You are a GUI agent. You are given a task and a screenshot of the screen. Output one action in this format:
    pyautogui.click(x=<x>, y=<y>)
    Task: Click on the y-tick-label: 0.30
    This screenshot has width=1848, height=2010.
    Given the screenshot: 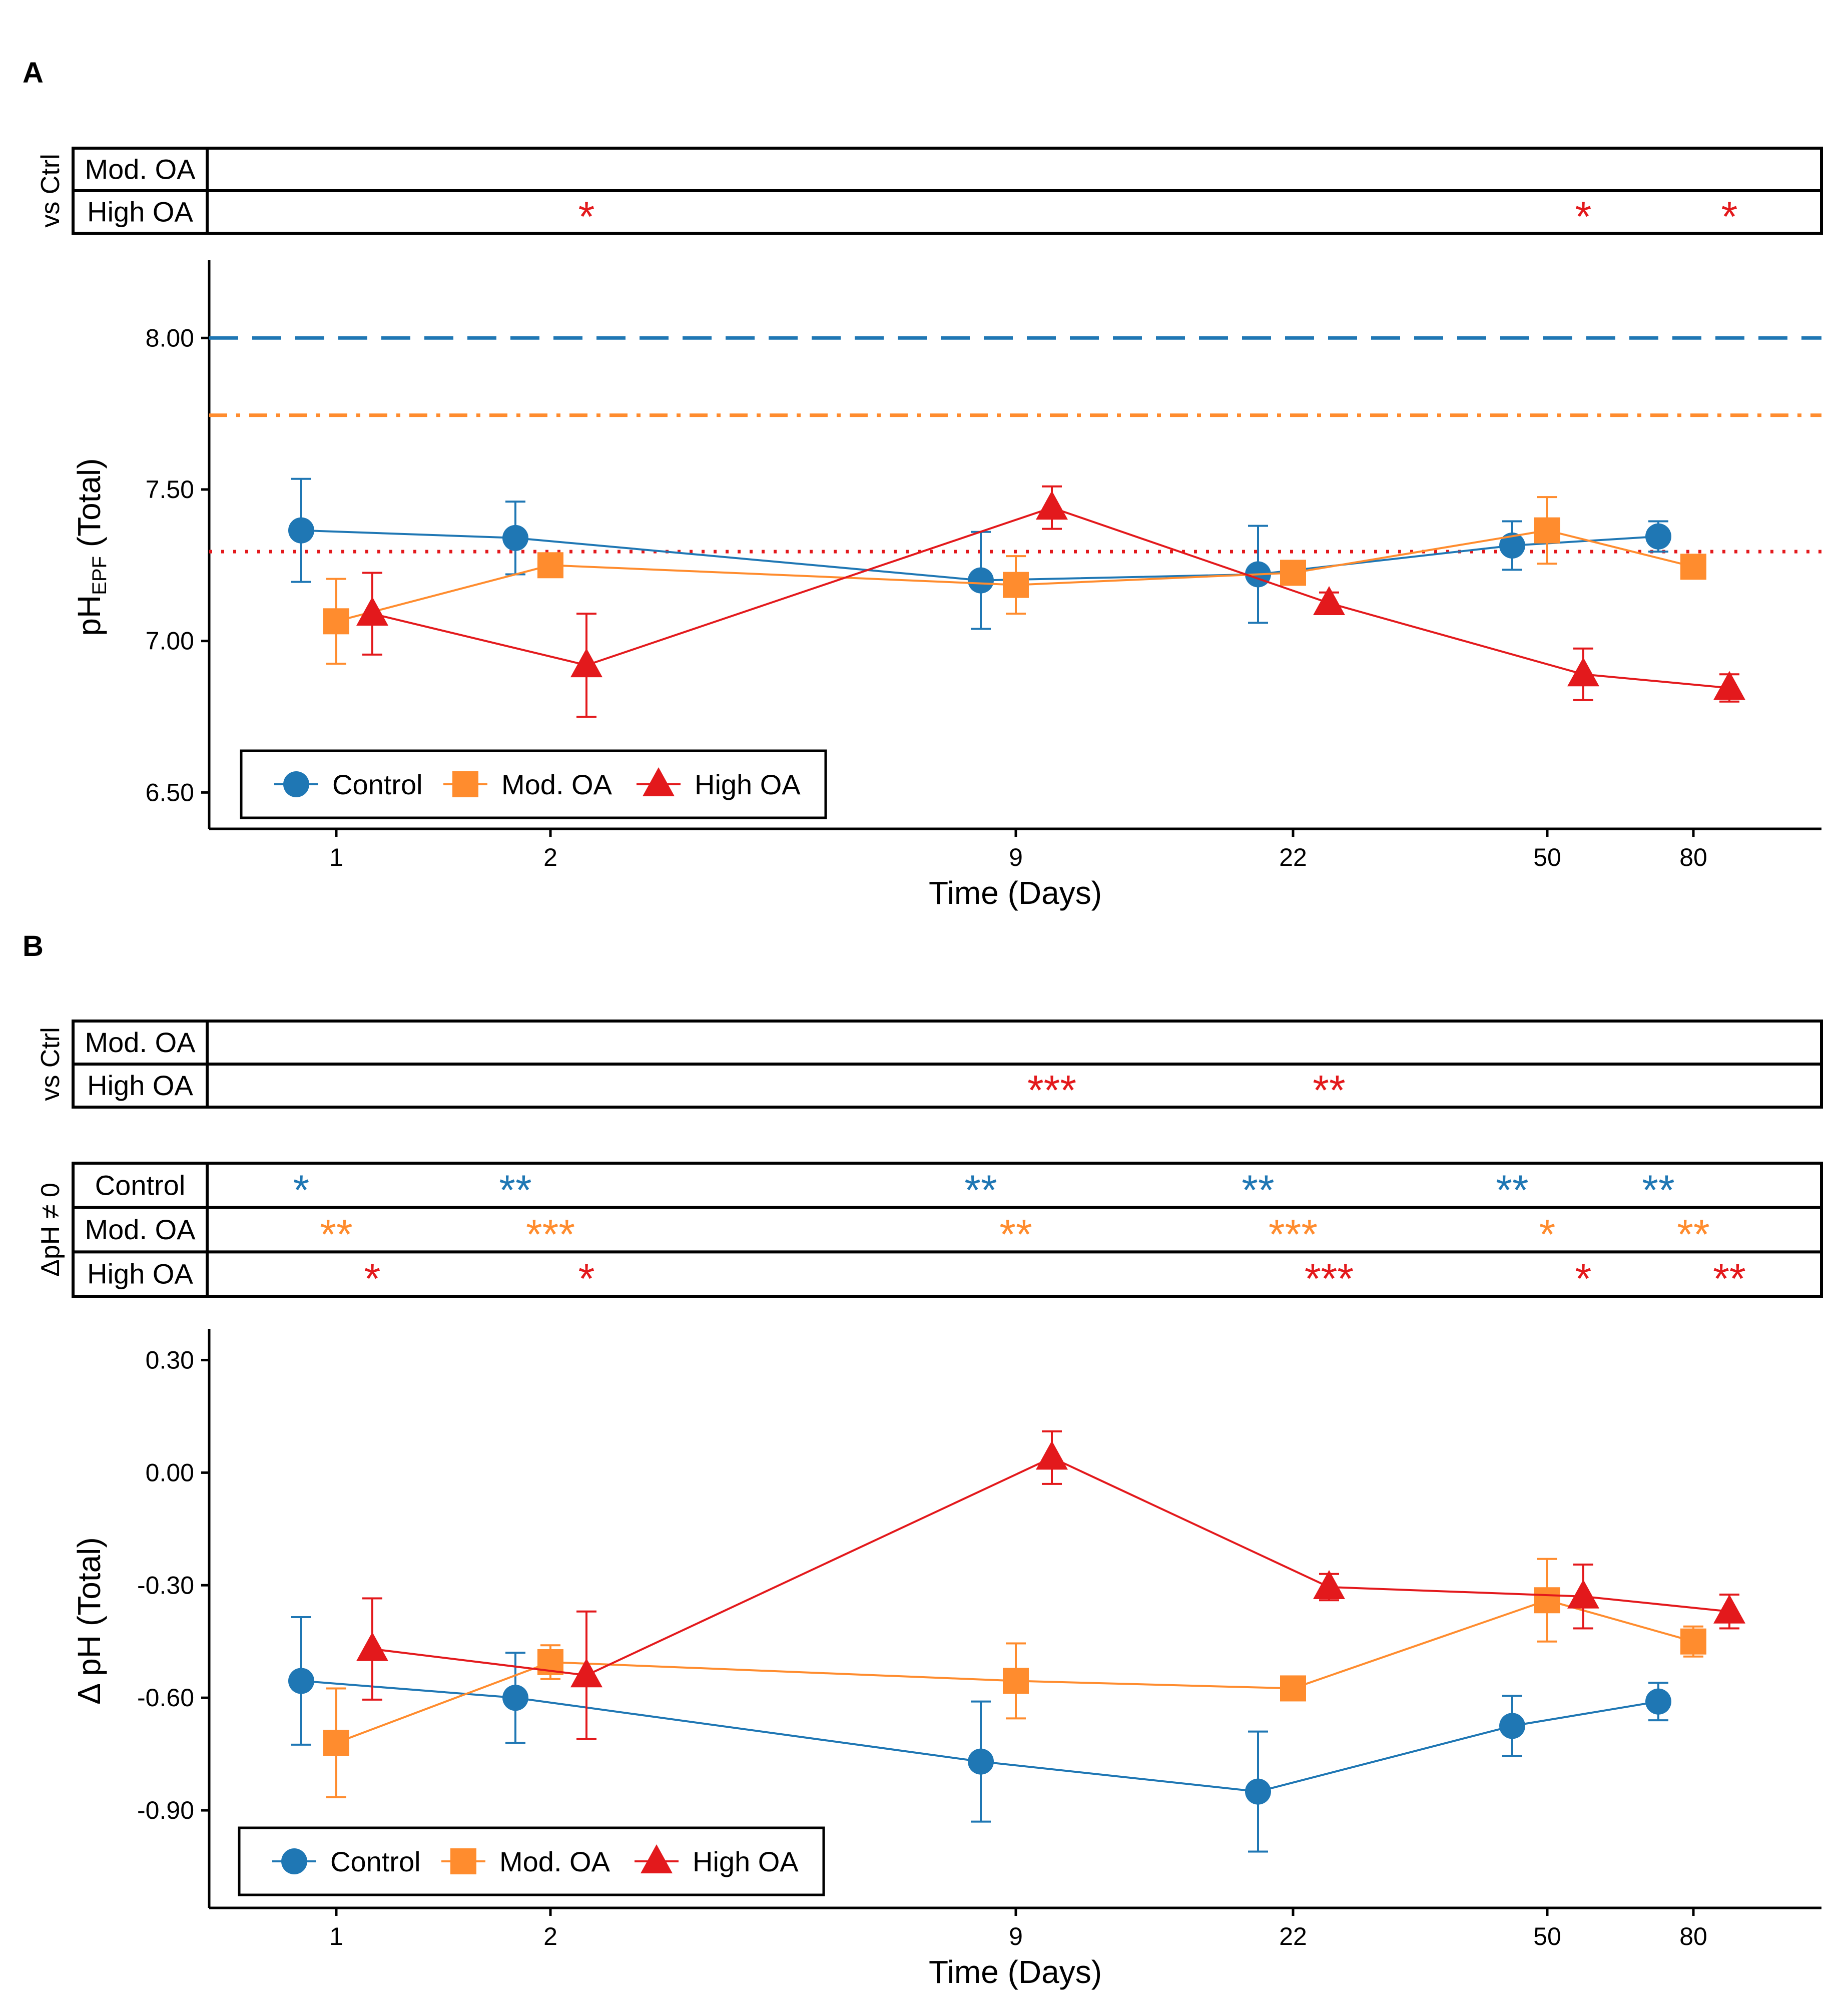 What is the action you would take?
    pyautogui.click(x=170, y=1360)
    